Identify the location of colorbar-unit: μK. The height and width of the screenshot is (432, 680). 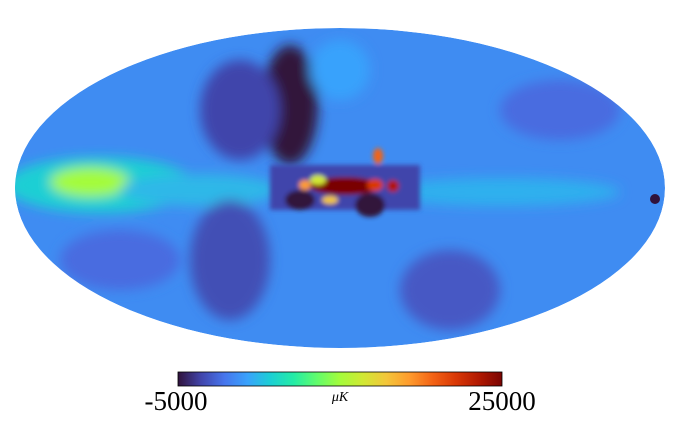
(340, 397).